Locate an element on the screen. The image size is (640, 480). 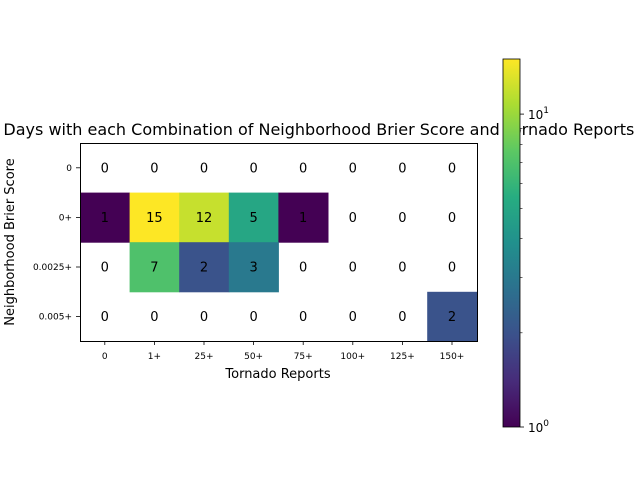
x-axis-label: Tornado Reports is located at coordinates (277, 374).